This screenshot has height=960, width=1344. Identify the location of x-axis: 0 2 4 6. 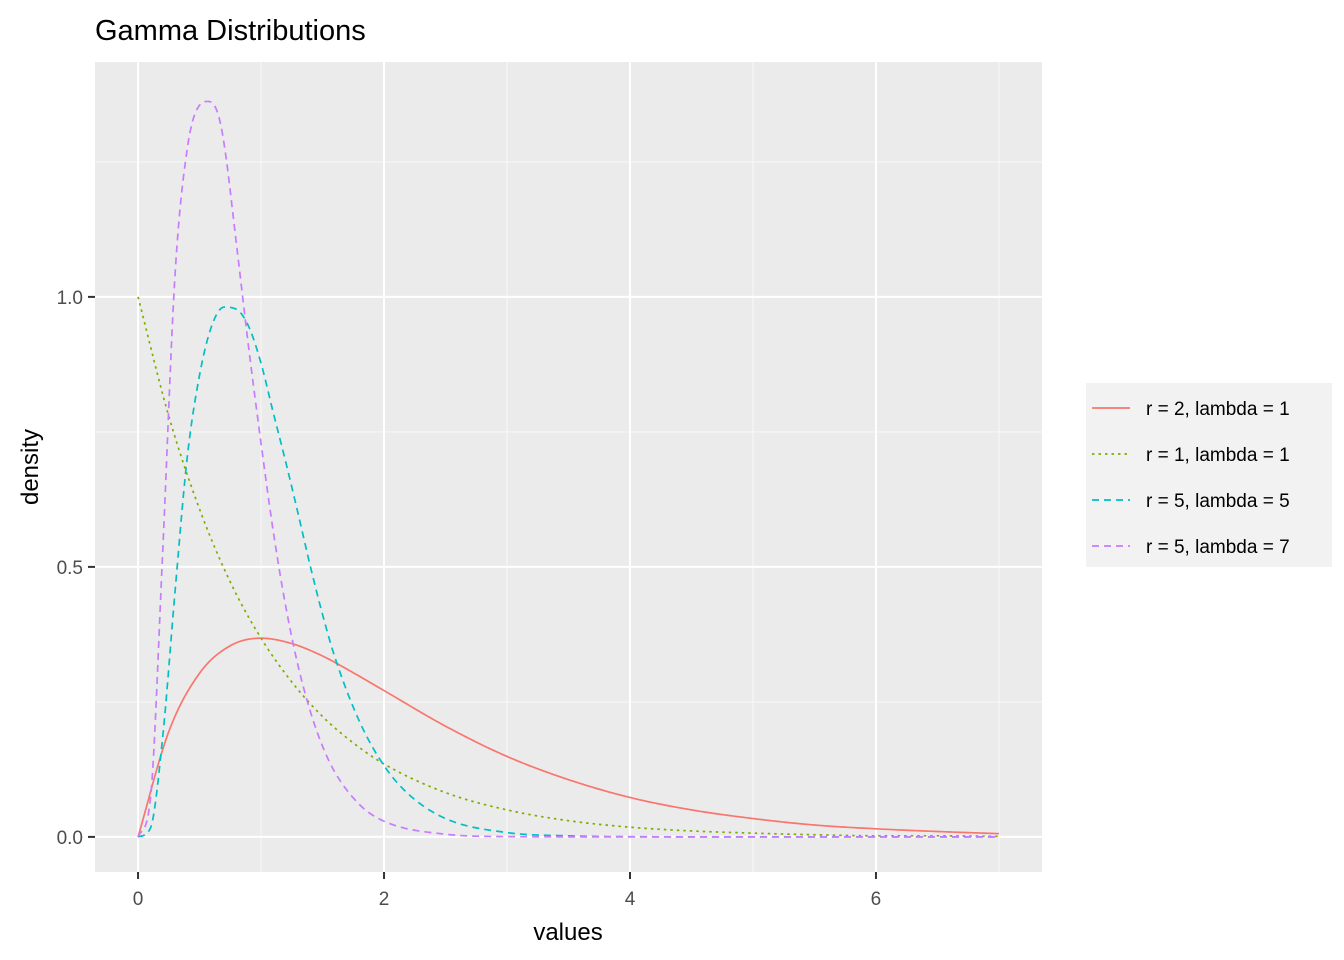
(507, 891).